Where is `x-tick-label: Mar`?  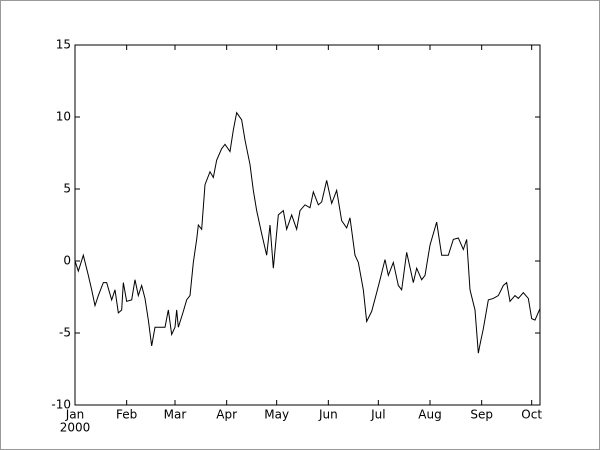 x-tick-label: Mar is located at coordinates (175, 415).